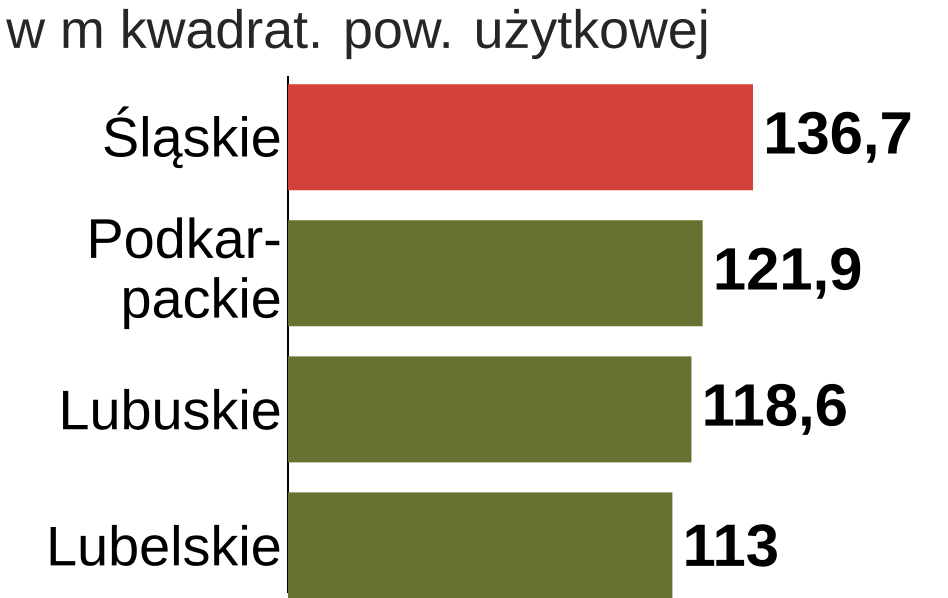  What do you see at coordinates (731, 545) in the screenshot?
I see `data-label: 113` at bounding box center [731, 545].